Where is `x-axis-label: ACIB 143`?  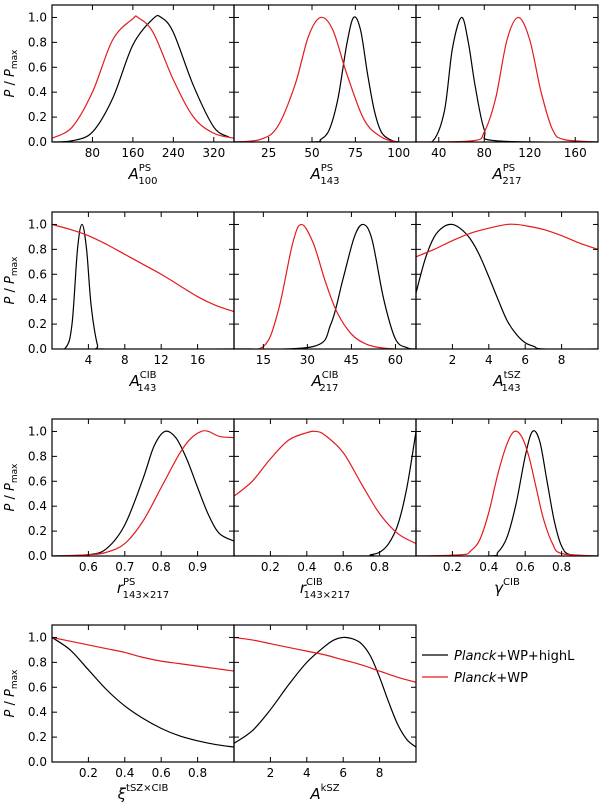 x-axis-label: ACIB 143 is located at coordinates (142, 382).